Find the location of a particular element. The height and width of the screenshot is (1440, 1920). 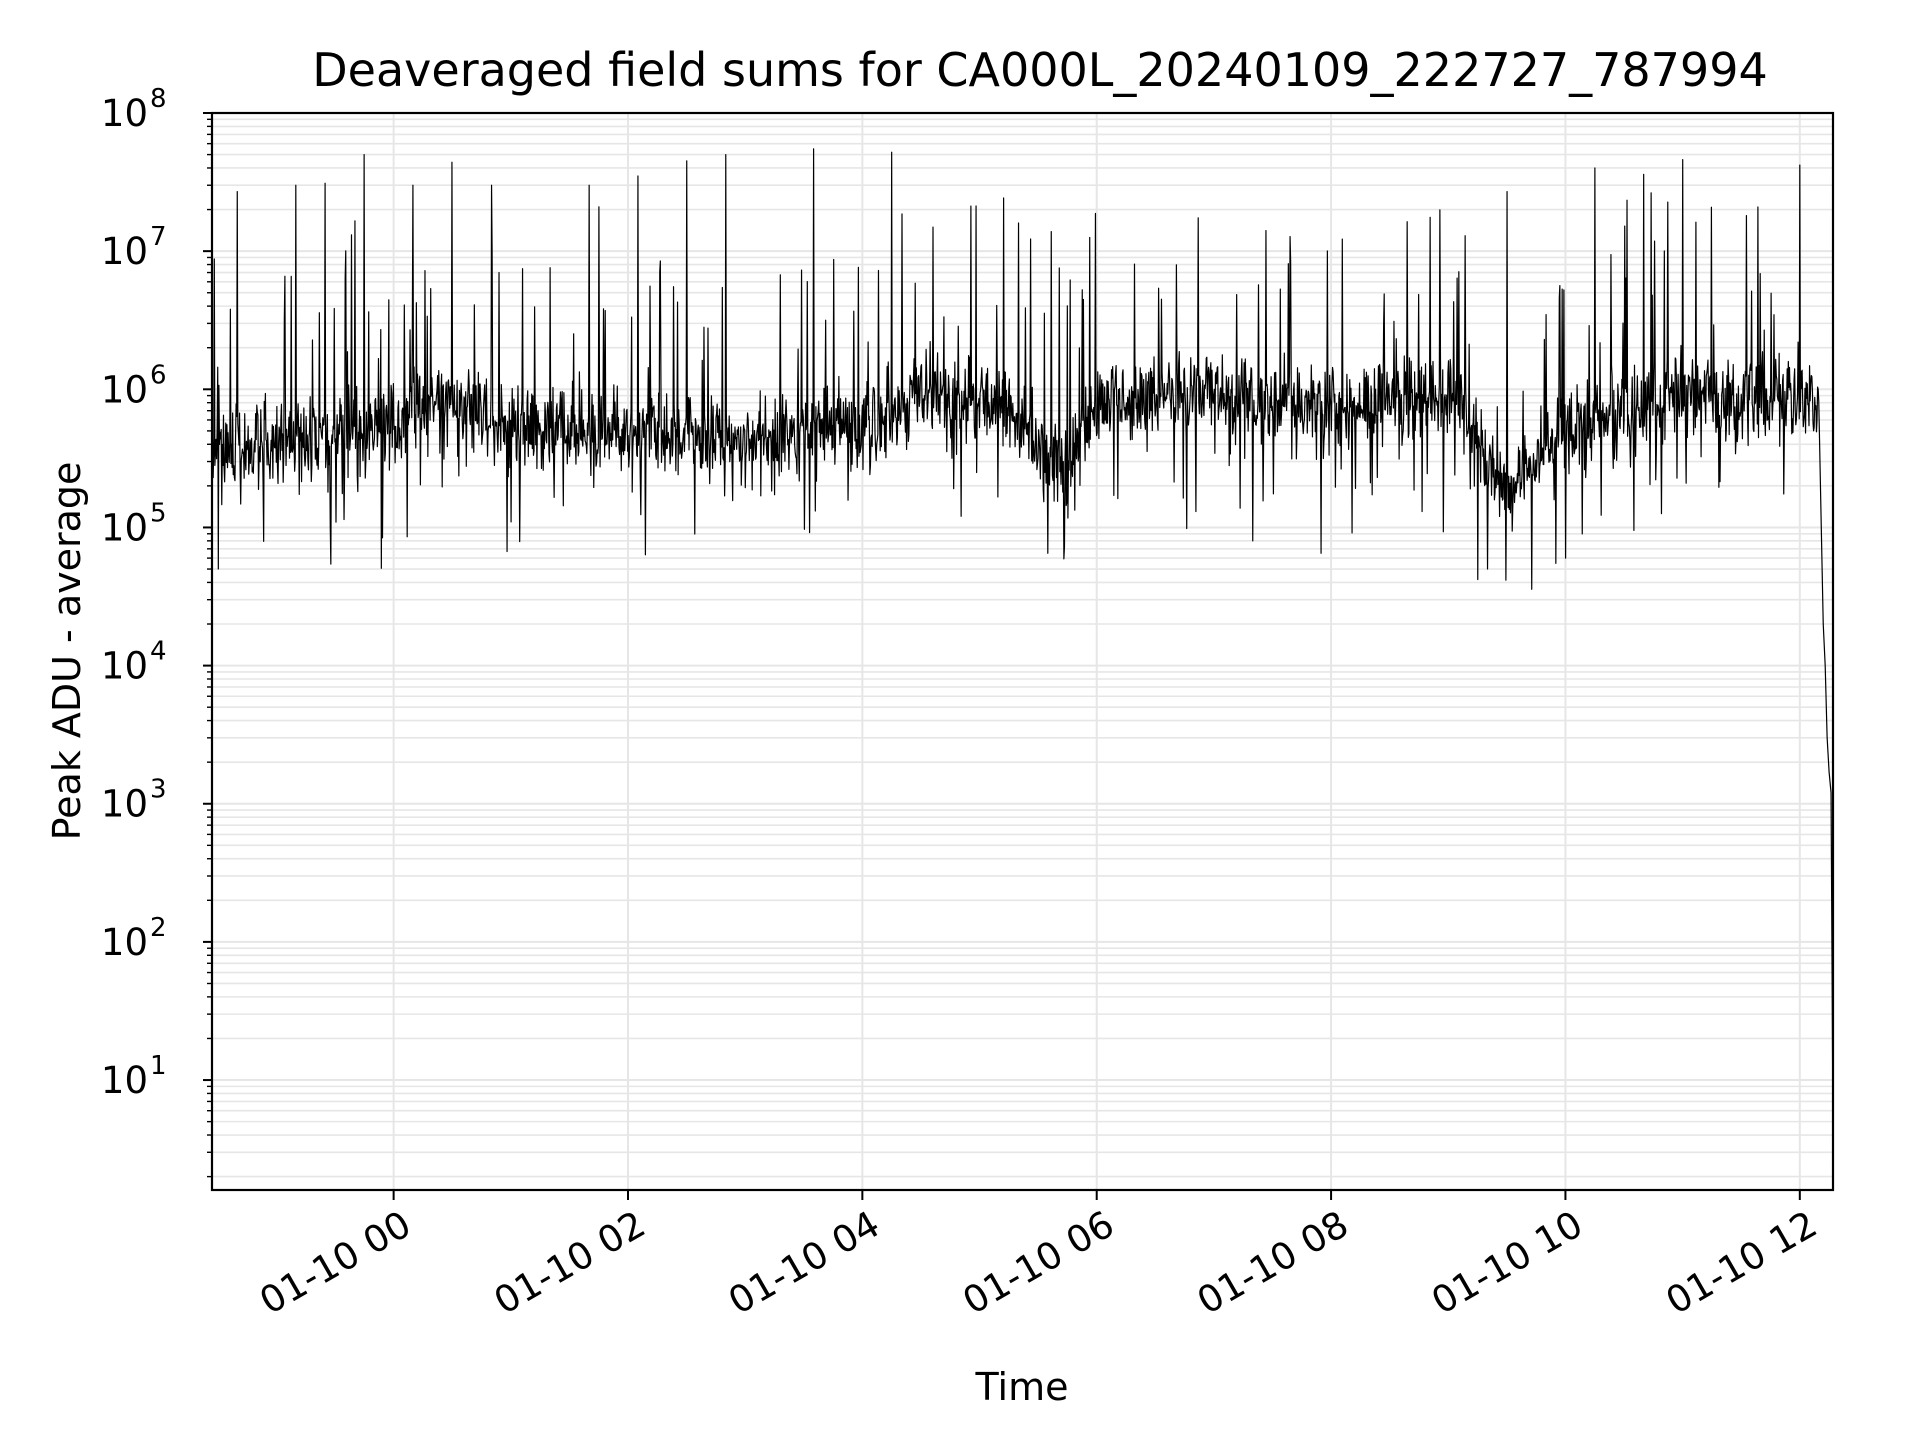

y-tick-exponent: 2 is located at coordinates (158, 928).